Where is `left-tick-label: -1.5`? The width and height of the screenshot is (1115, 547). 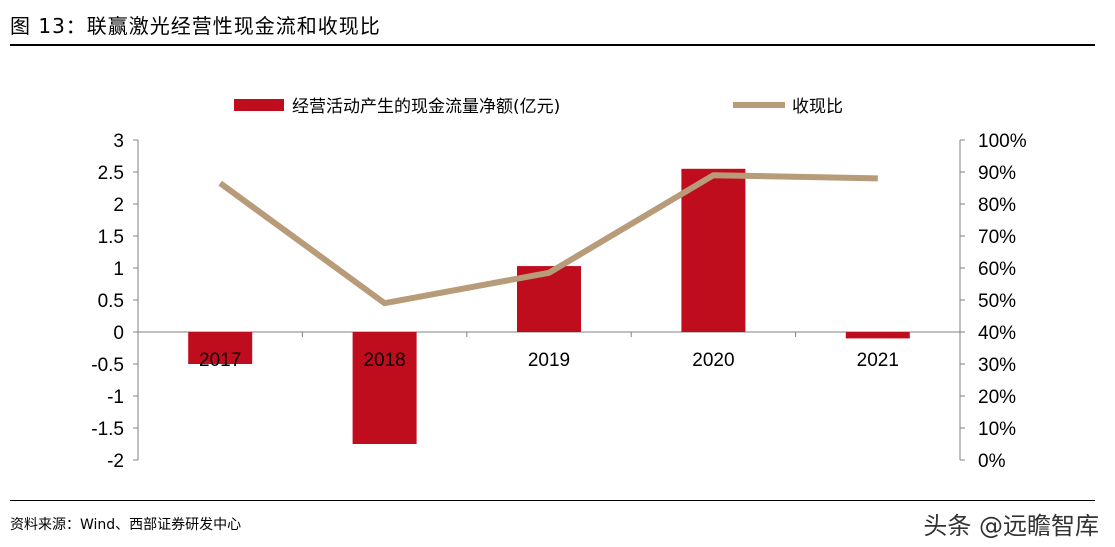 left-tick-label: -1.5 is located at coordinates (107, 429).